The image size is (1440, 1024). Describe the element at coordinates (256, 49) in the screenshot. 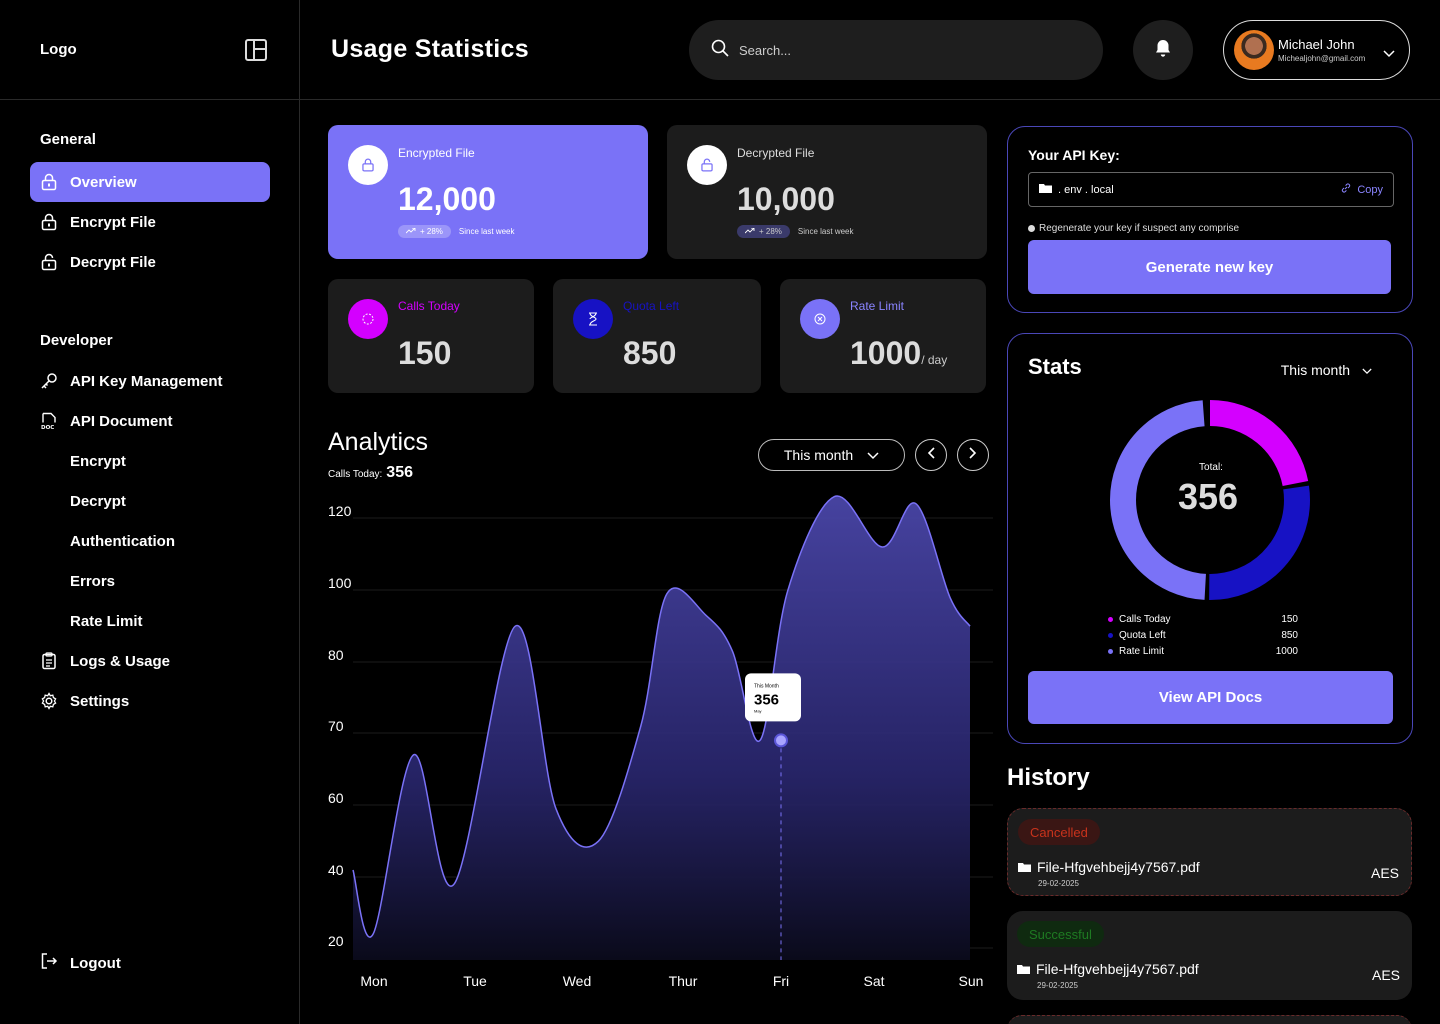

I see `sidebar-toggle-icon` at that location.